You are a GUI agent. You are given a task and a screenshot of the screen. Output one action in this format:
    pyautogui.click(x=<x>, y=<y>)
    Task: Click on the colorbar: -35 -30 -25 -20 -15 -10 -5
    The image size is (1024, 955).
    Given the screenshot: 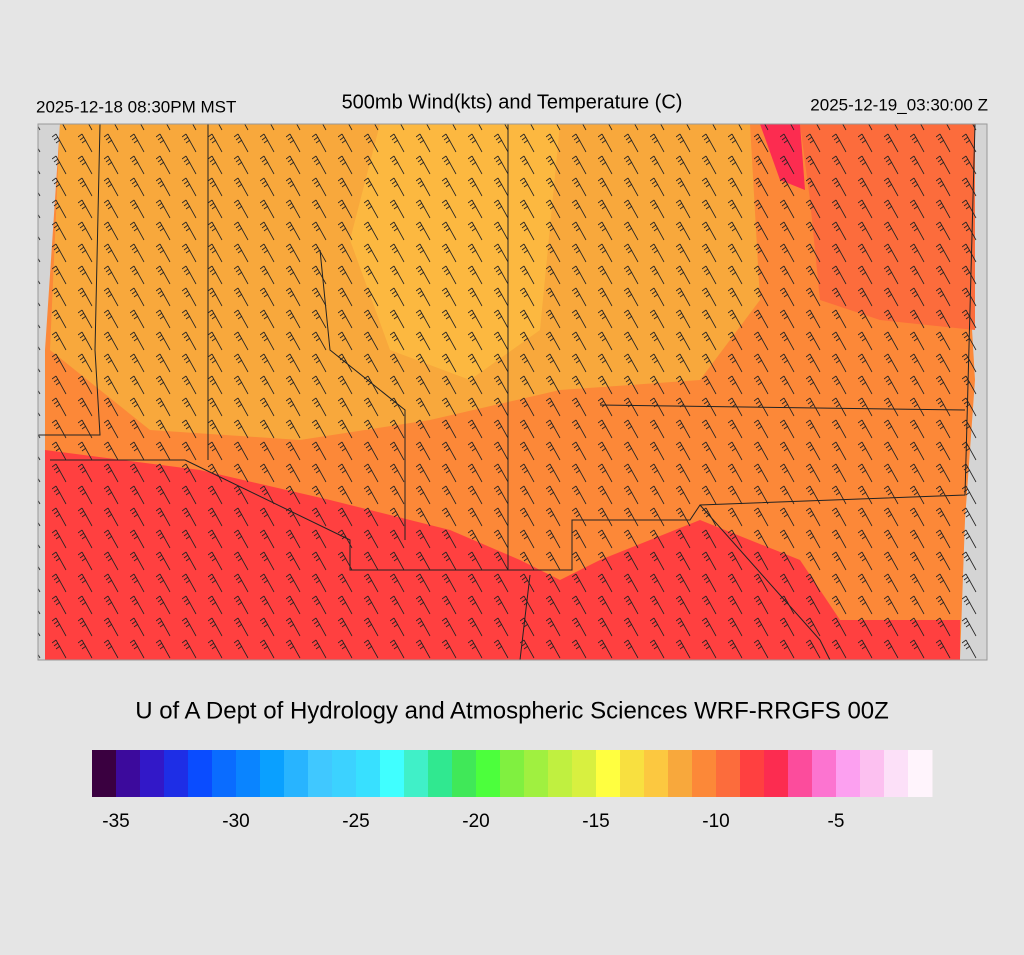 What is the action you would take?
    pyautogui.click(x=512, y=791)
    